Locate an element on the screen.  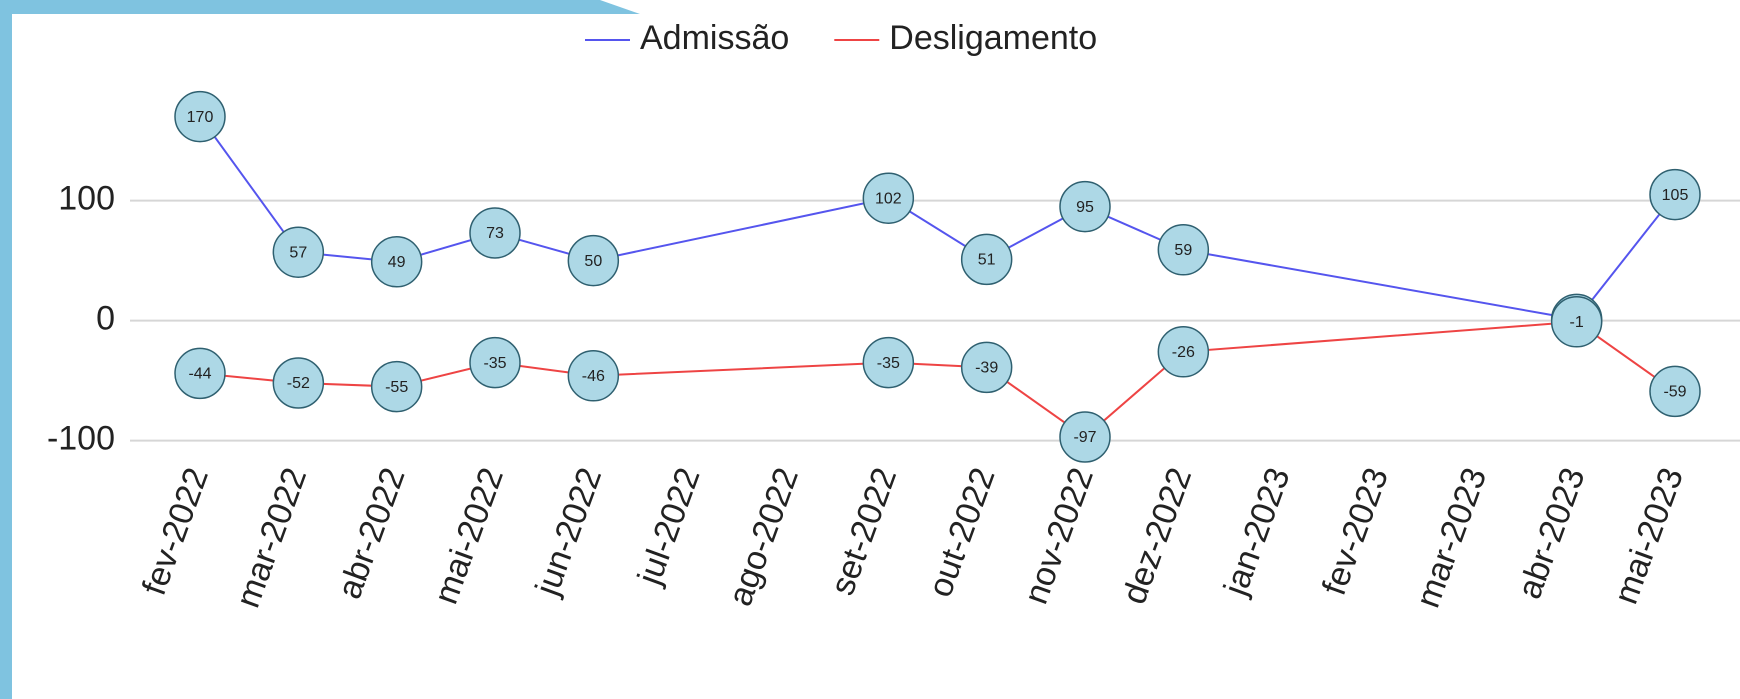
data-label: 102 is located at coordinates (888, 198).